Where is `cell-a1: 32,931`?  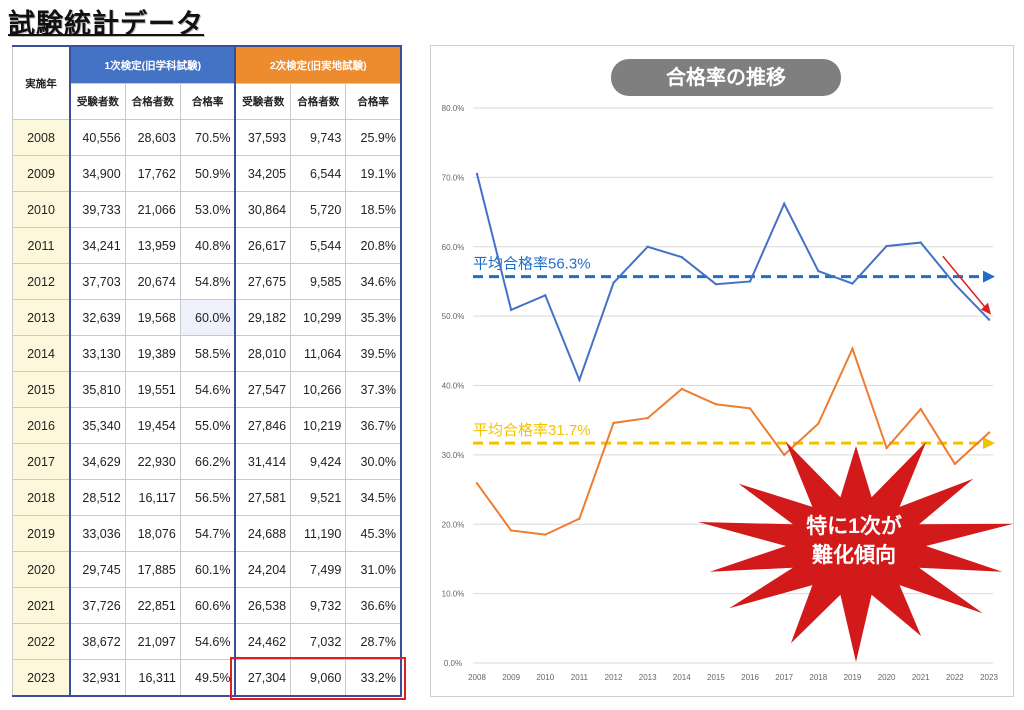 cell-a1: 32,931 is located at coordinates (97, 678).